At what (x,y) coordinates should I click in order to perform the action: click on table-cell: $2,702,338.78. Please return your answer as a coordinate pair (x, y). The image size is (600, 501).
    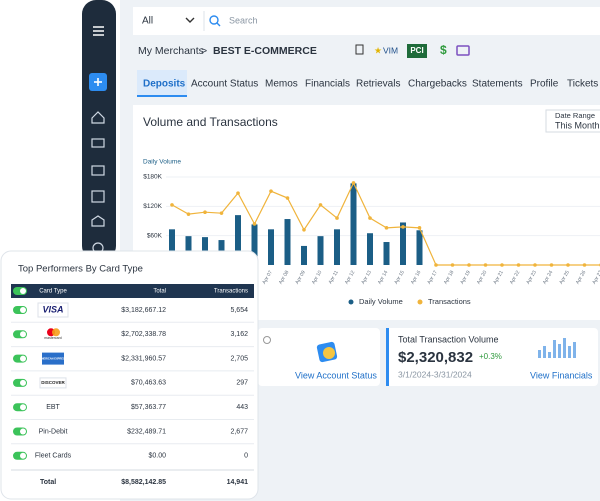
    Looking at the image, I should click on (143, 334).